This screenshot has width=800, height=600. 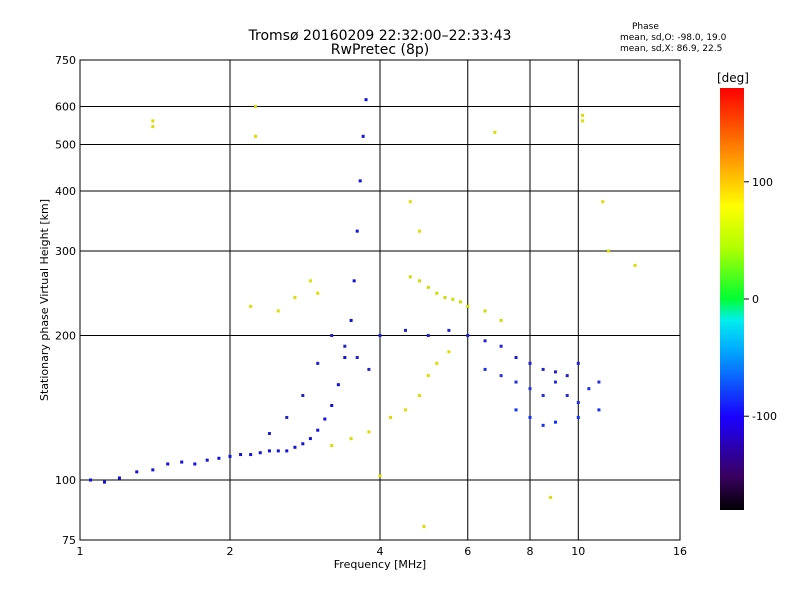 What do you see at coordinates (65, 251) in the screenshot?
I see `y-tick-label: 300` at bounding box center [65, 251].